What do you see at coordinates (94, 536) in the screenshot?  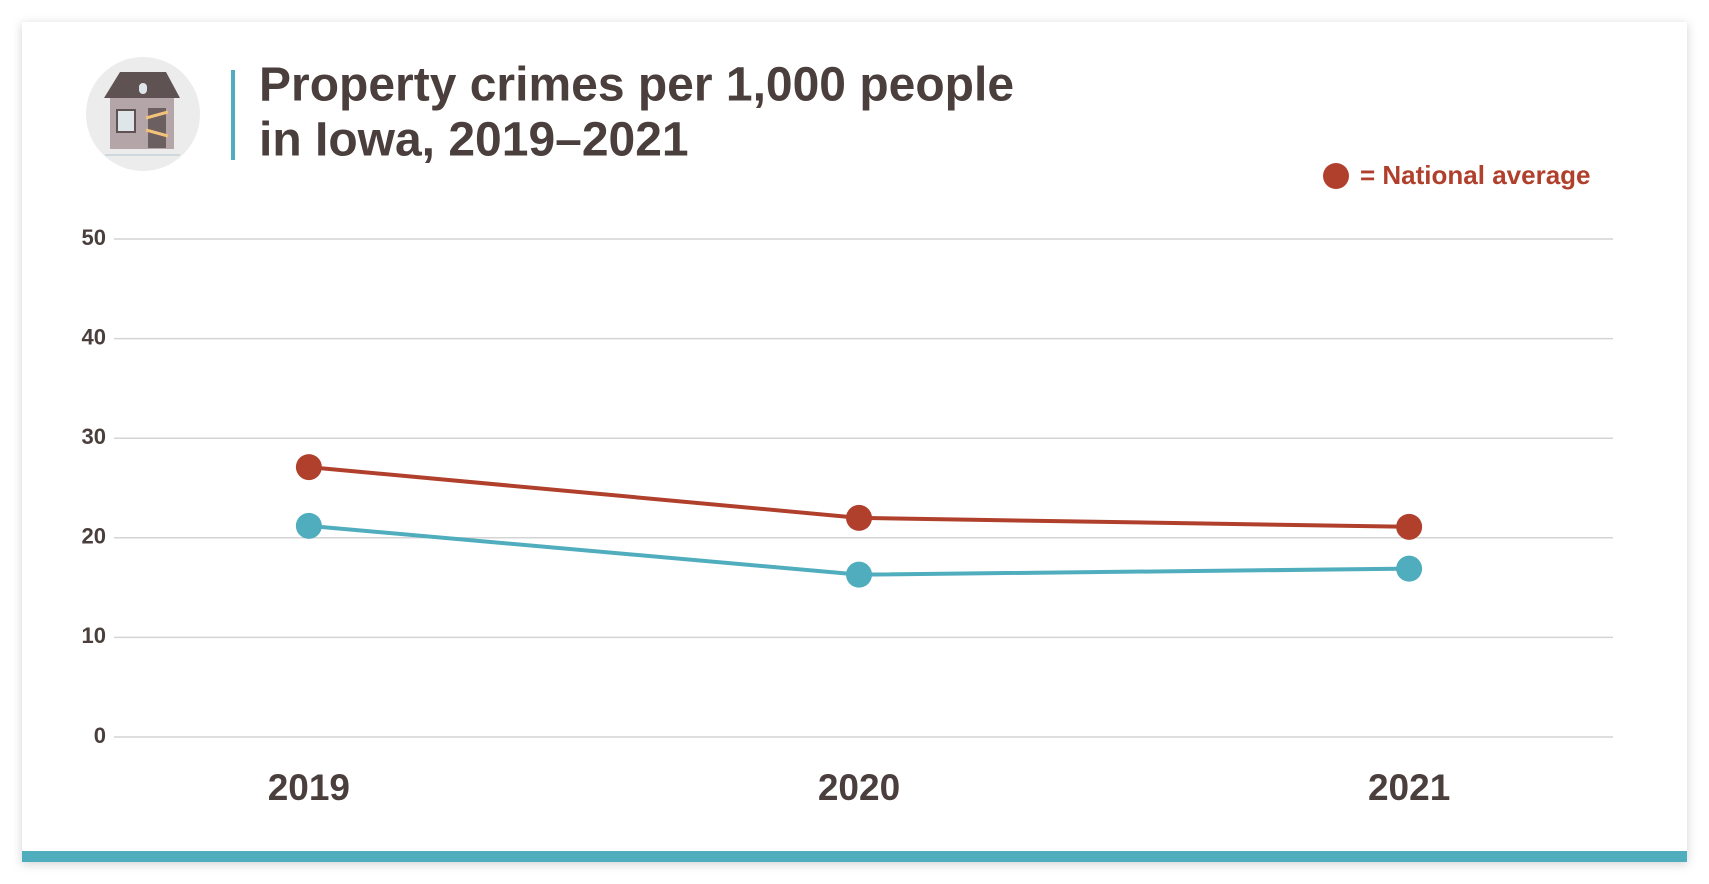 I see `y-tick-label: 20` at bounding box center [94, 536].